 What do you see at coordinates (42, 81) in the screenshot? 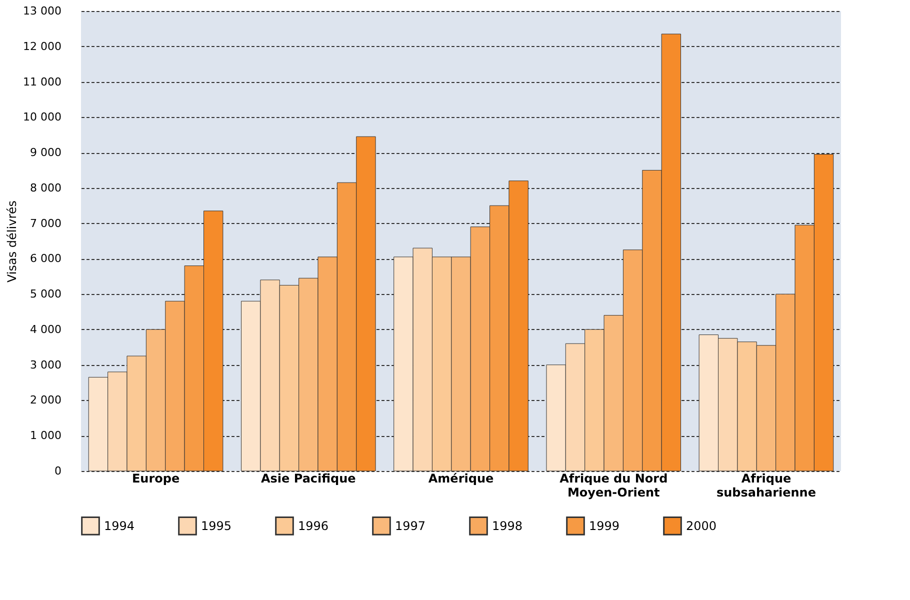
I see `y-tick-label: 11 000` at bounding box center [42, 81].